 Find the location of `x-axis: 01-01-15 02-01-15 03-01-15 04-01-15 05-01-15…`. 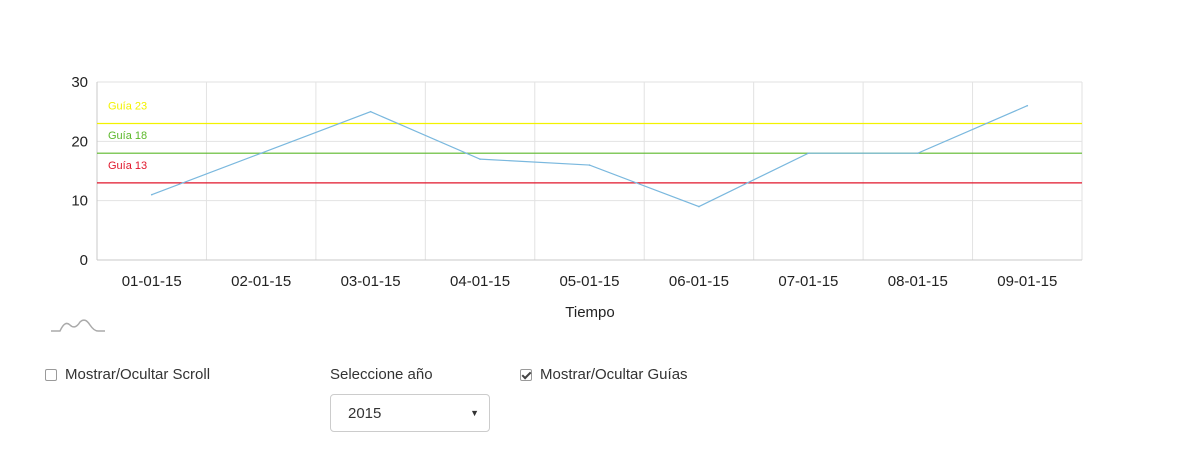

x-axis: 01-01-15 02-01-15 03-01-15 04-01-15 05-01-15… is located at coordinates (590, 281).